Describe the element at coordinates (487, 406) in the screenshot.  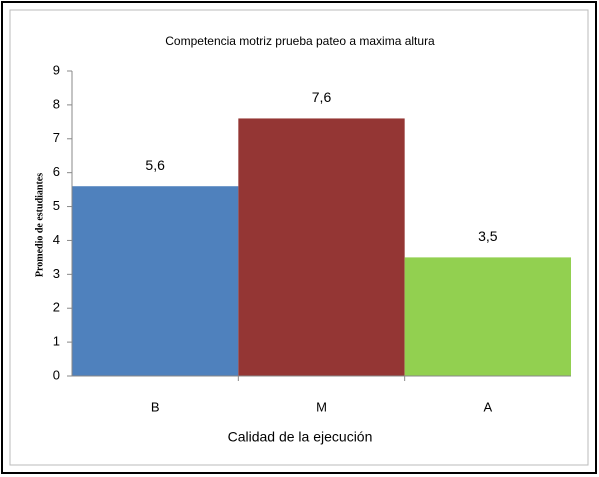
I see `x-tick-label: A` at that location.